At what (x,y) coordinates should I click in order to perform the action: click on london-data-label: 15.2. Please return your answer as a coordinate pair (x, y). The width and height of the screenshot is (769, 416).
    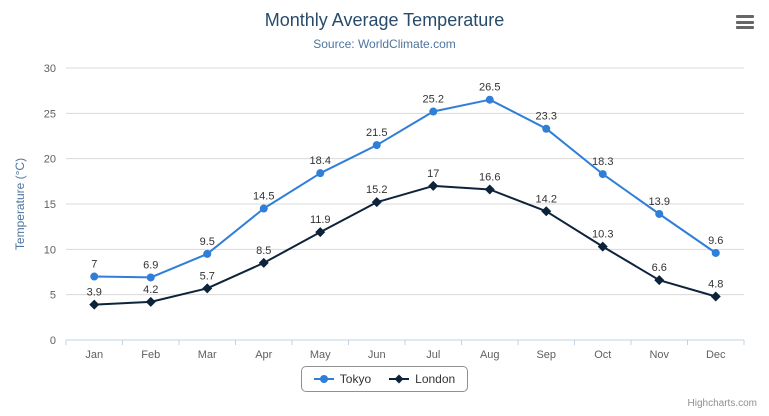
    Looking at the image, I should click on (376, 190).